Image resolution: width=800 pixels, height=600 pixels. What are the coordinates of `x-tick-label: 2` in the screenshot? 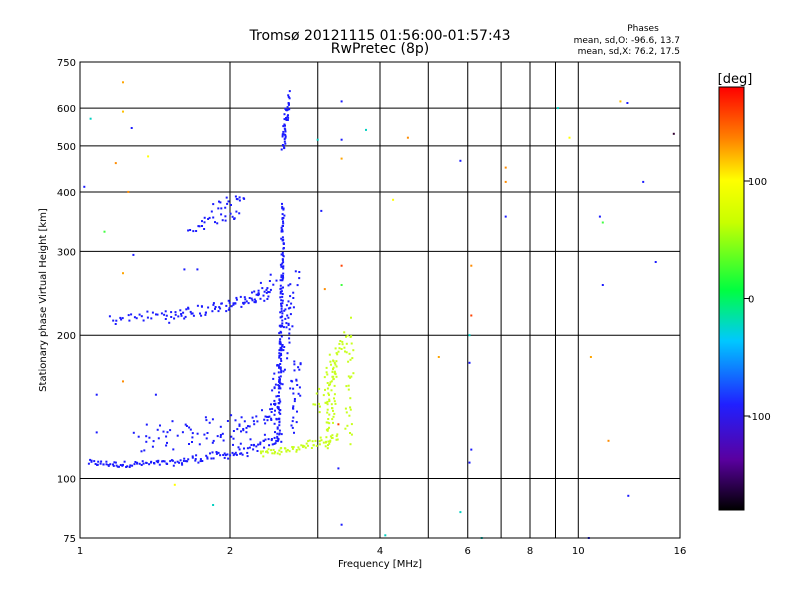 It's located at (230, 551).